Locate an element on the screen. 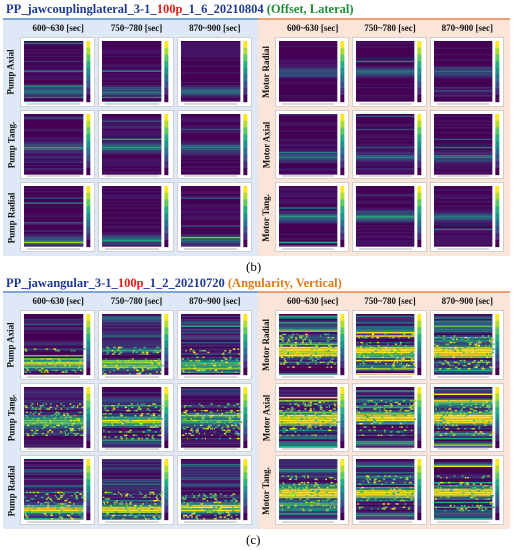 This screenshot has height=550, width=513. figure-b-title-part: PP_jawcouplinglateral_3-1_ is located at coordinates (81, 9).